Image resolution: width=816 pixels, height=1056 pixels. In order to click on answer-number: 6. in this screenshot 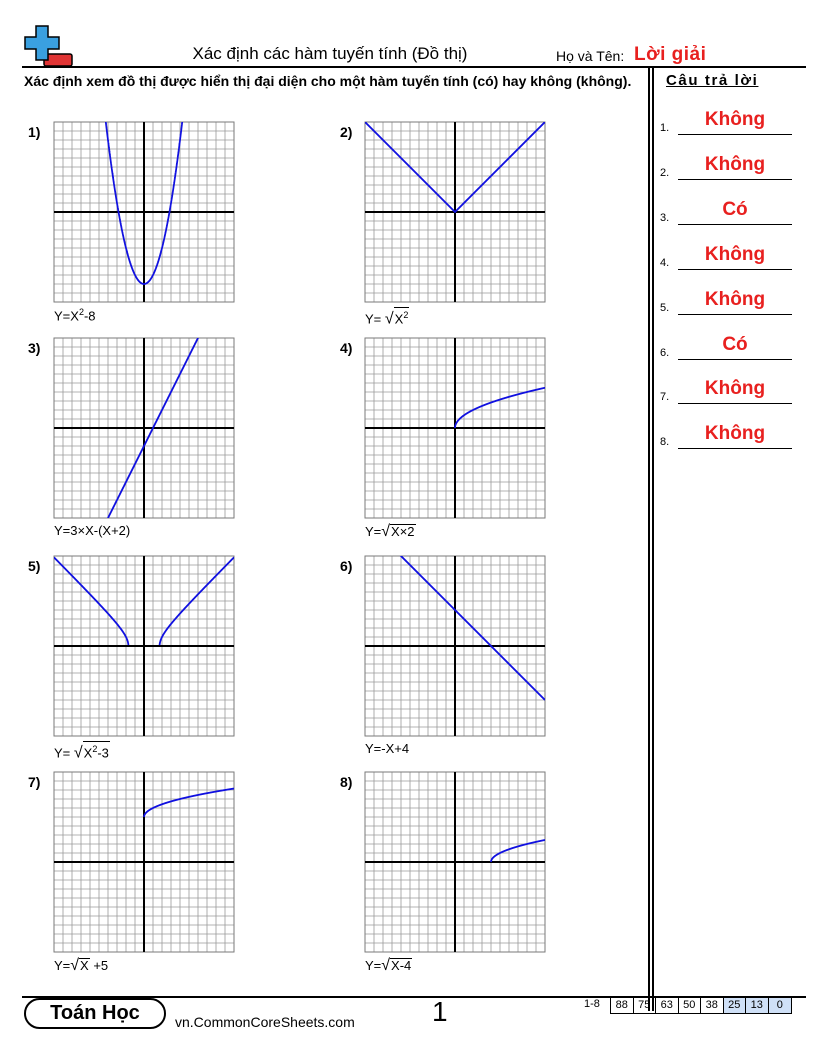, I will do `click(665, 353)`.